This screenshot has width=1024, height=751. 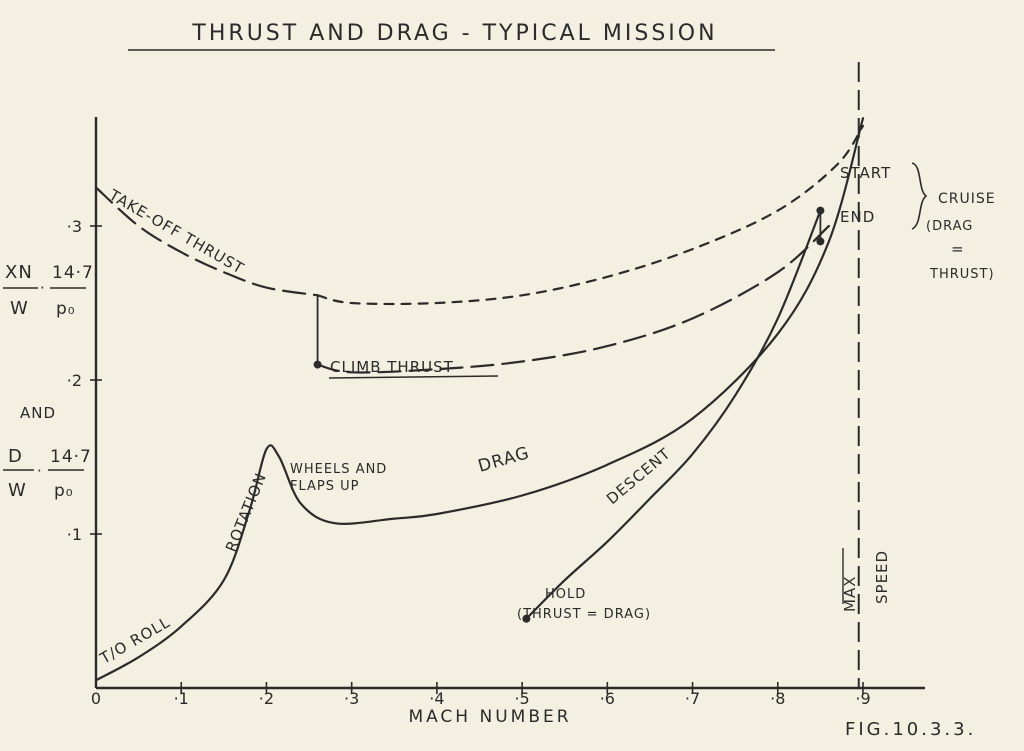 What do you see at coordinates (338, 469) in the screenshot?
I see `label-wheels-line1: WHEELS AND` at bounding box center [338, 469].